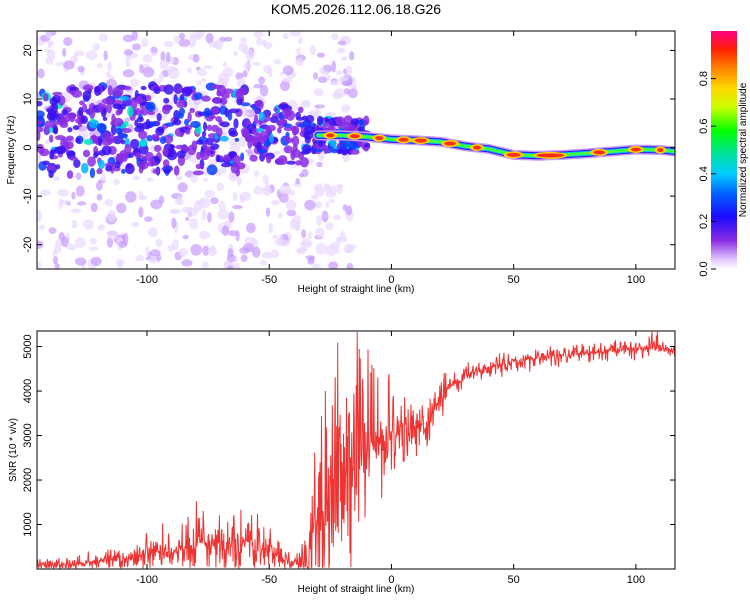 This screenshot has width=750, height=600. What do you see at coordinates (704, 221) in the screenshot?
I see `colorbar-tick-label: 0.2` at bounding box center [704, 221].